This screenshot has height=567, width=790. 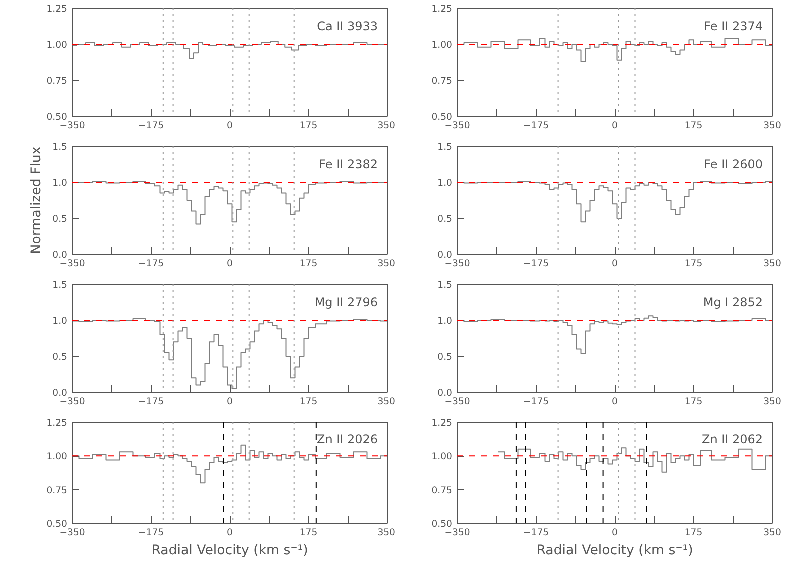 I want to click on annotation: Ca II 3933, so click(x=347, y=26).